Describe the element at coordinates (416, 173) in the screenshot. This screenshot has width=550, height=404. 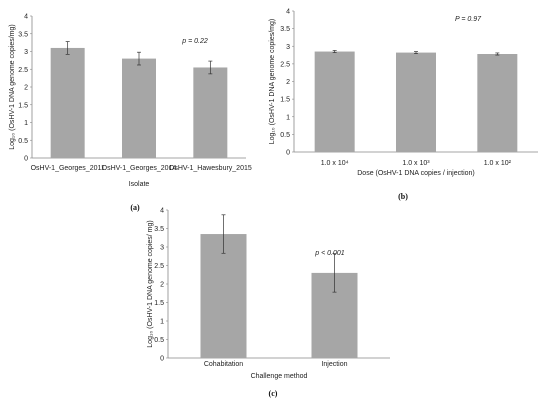
I see `x-axis-label: Dose (OsHV-1 DNA copies / injection)` at that location.